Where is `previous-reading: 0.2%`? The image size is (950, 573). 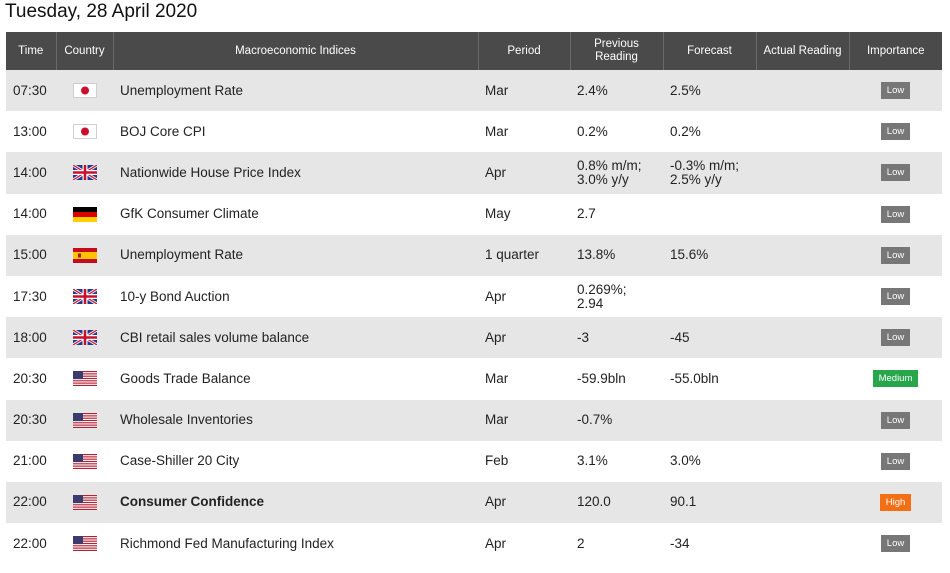 previous-reading: 0.2% is located at coordinates (592, 131).